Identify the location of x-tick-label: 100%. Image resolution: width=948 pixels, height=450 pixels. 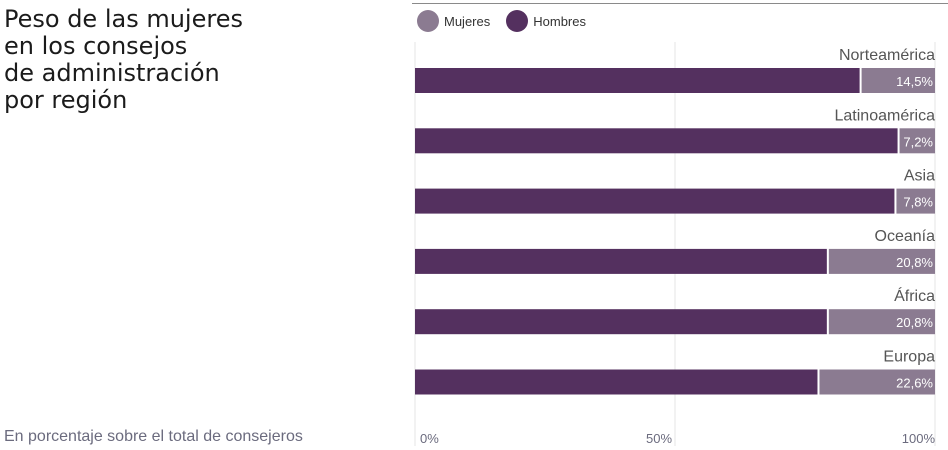
(919, 438).